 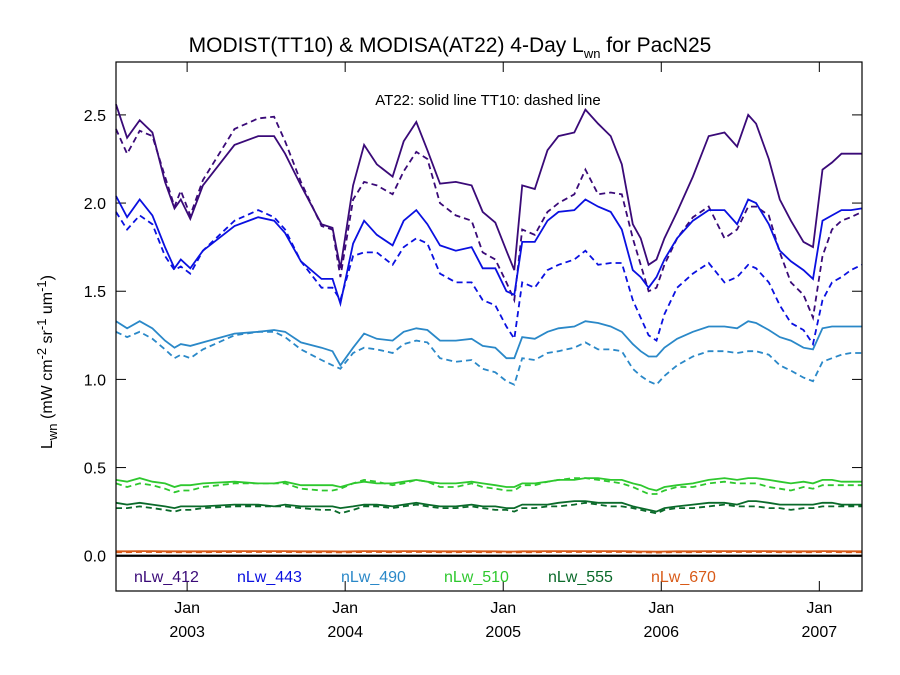 What do you see at coordinates (166, 577) in the screenshot?
I see `legend-entry-nLw_412: nLw_412` at bounding box center [166, 577].